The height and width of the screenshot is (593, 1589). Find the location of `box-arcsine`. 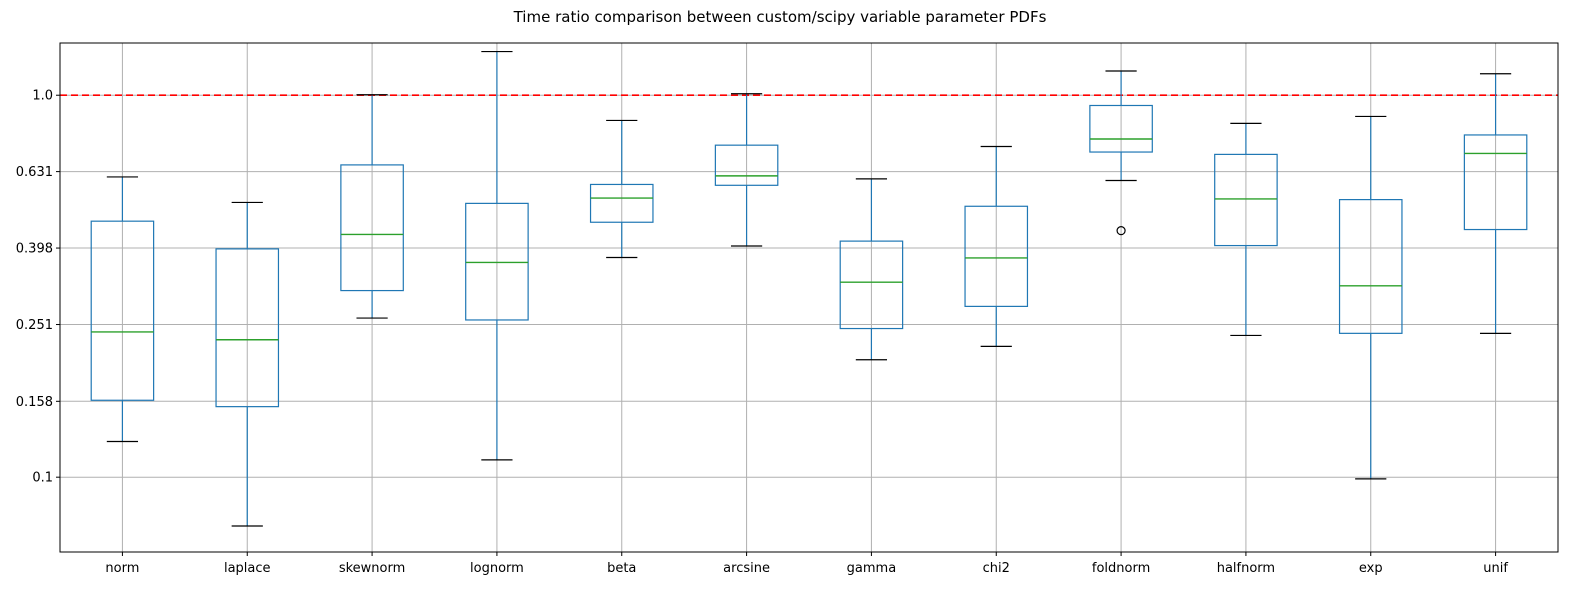

box-arcsine is located at coordinates (746, 170).